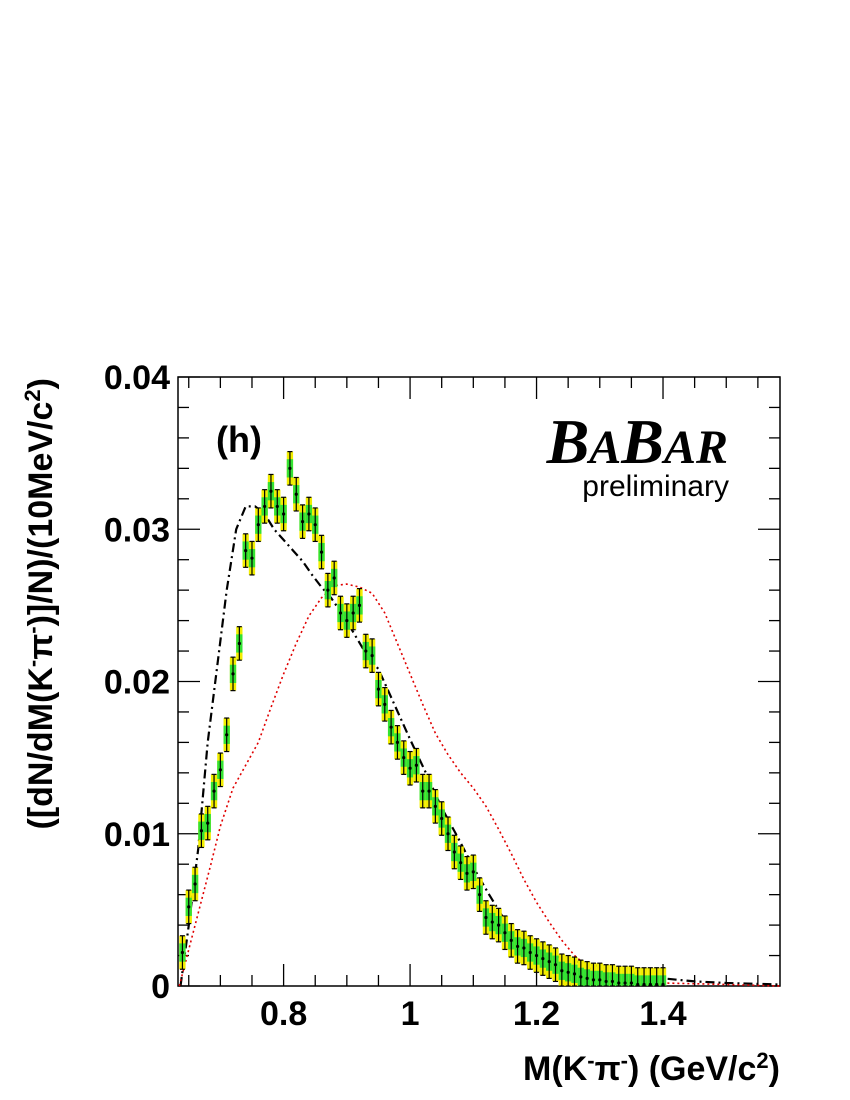 This screenshot has height=1100, width=850. Describe the element at coordinates (536, 1014) in the screenshot. I see `x-tick-label: 1.2` at that location.